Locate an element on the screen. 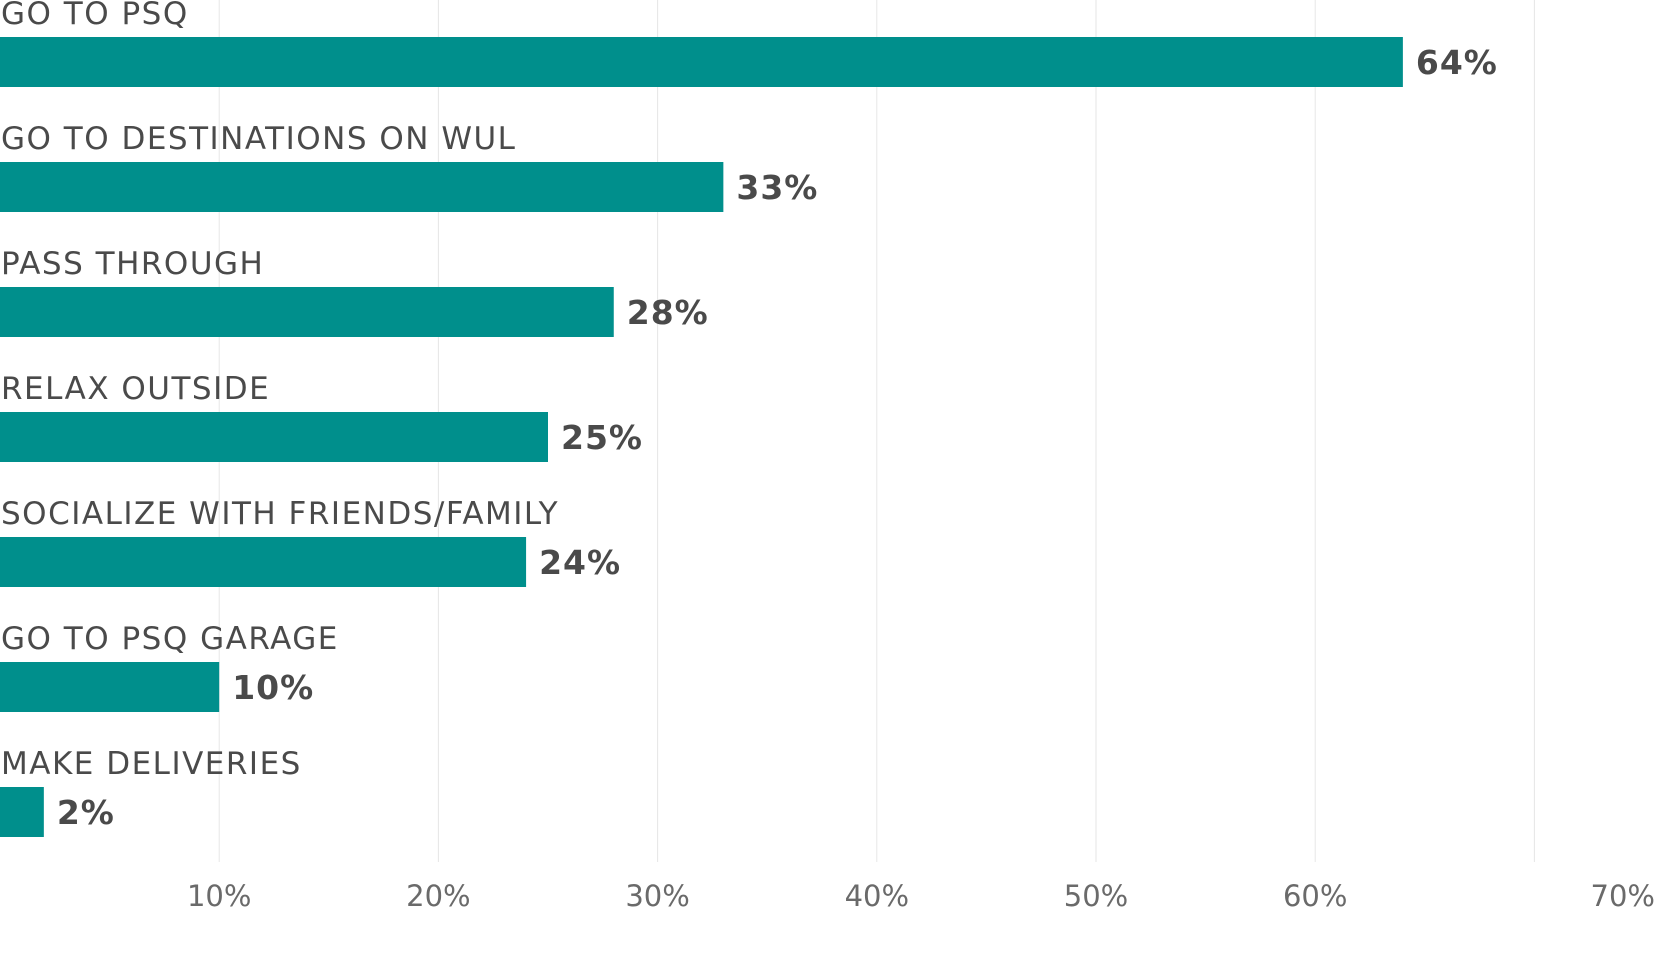  x-axis: 10% 20% 30% 40% 50% 60% 70% is located at coordinates (921, 896).